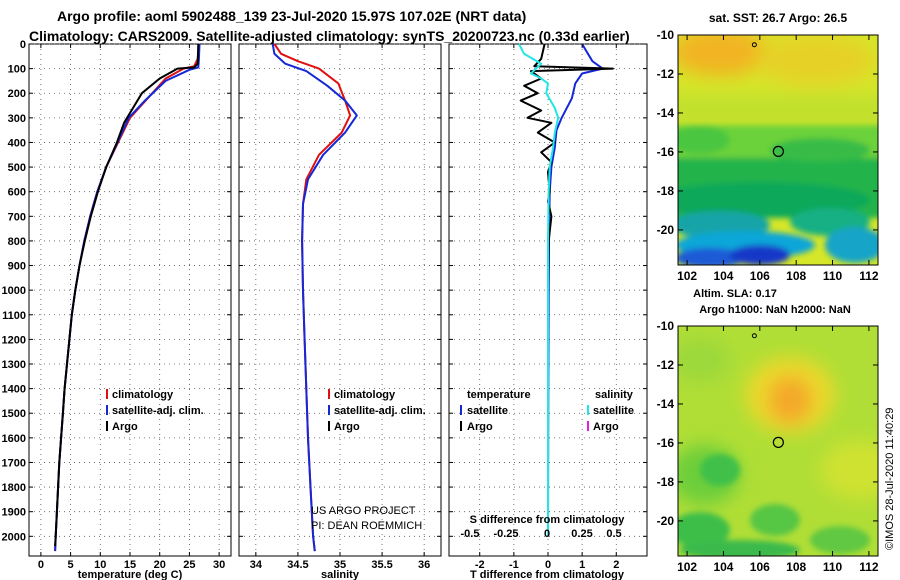 This screenshot has width=900, height=580. What do you see at coordinates (130, 565) in the screenshot?
I see `x-tick-label: 15` at bounding box center [130, 565].